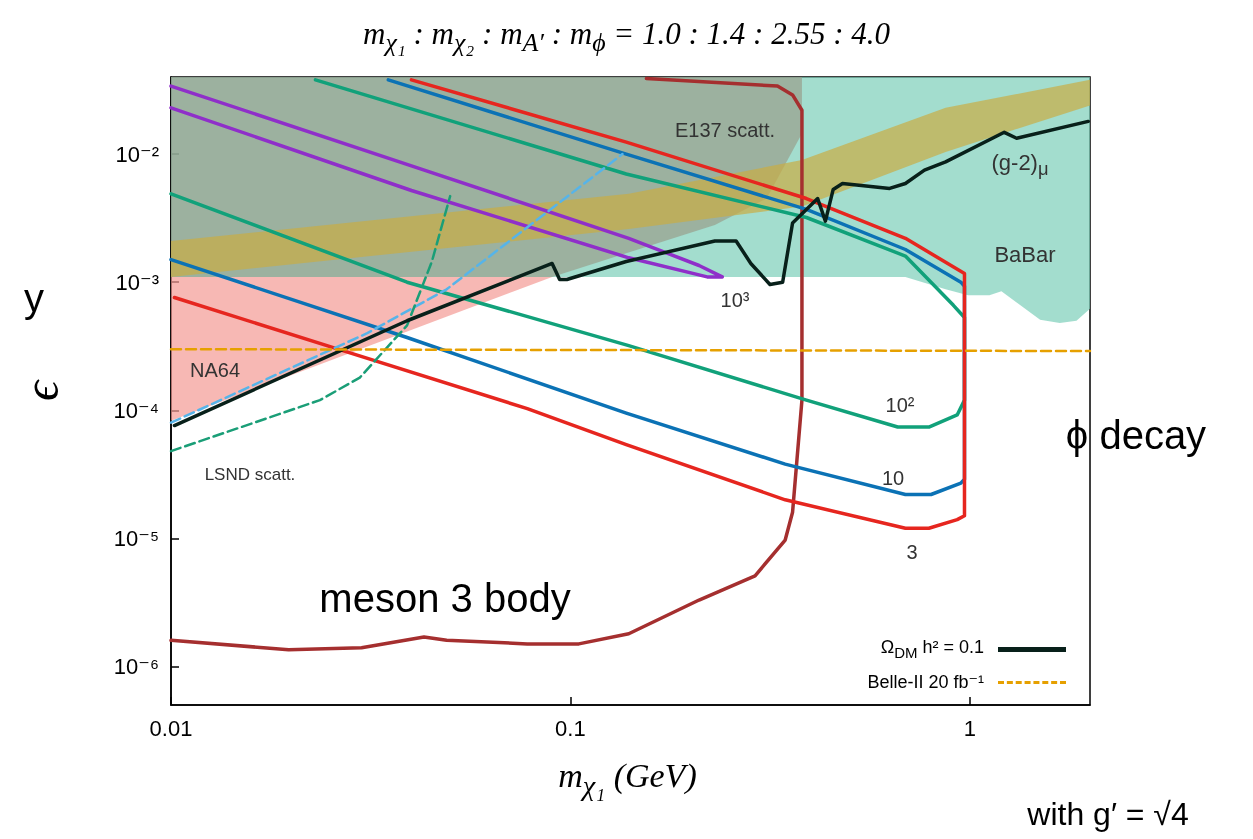 The image size is (1253, 839). Describe the element at coordinates (626, 37) in the screenshot. I see `chart-title: m$_{χ₁}$ : m$_{χ₂}$ : m$_{A′}$ : m$_{ϕ}$ = 1.0 : 1.4 : 2.55 : 4.0` at that location.